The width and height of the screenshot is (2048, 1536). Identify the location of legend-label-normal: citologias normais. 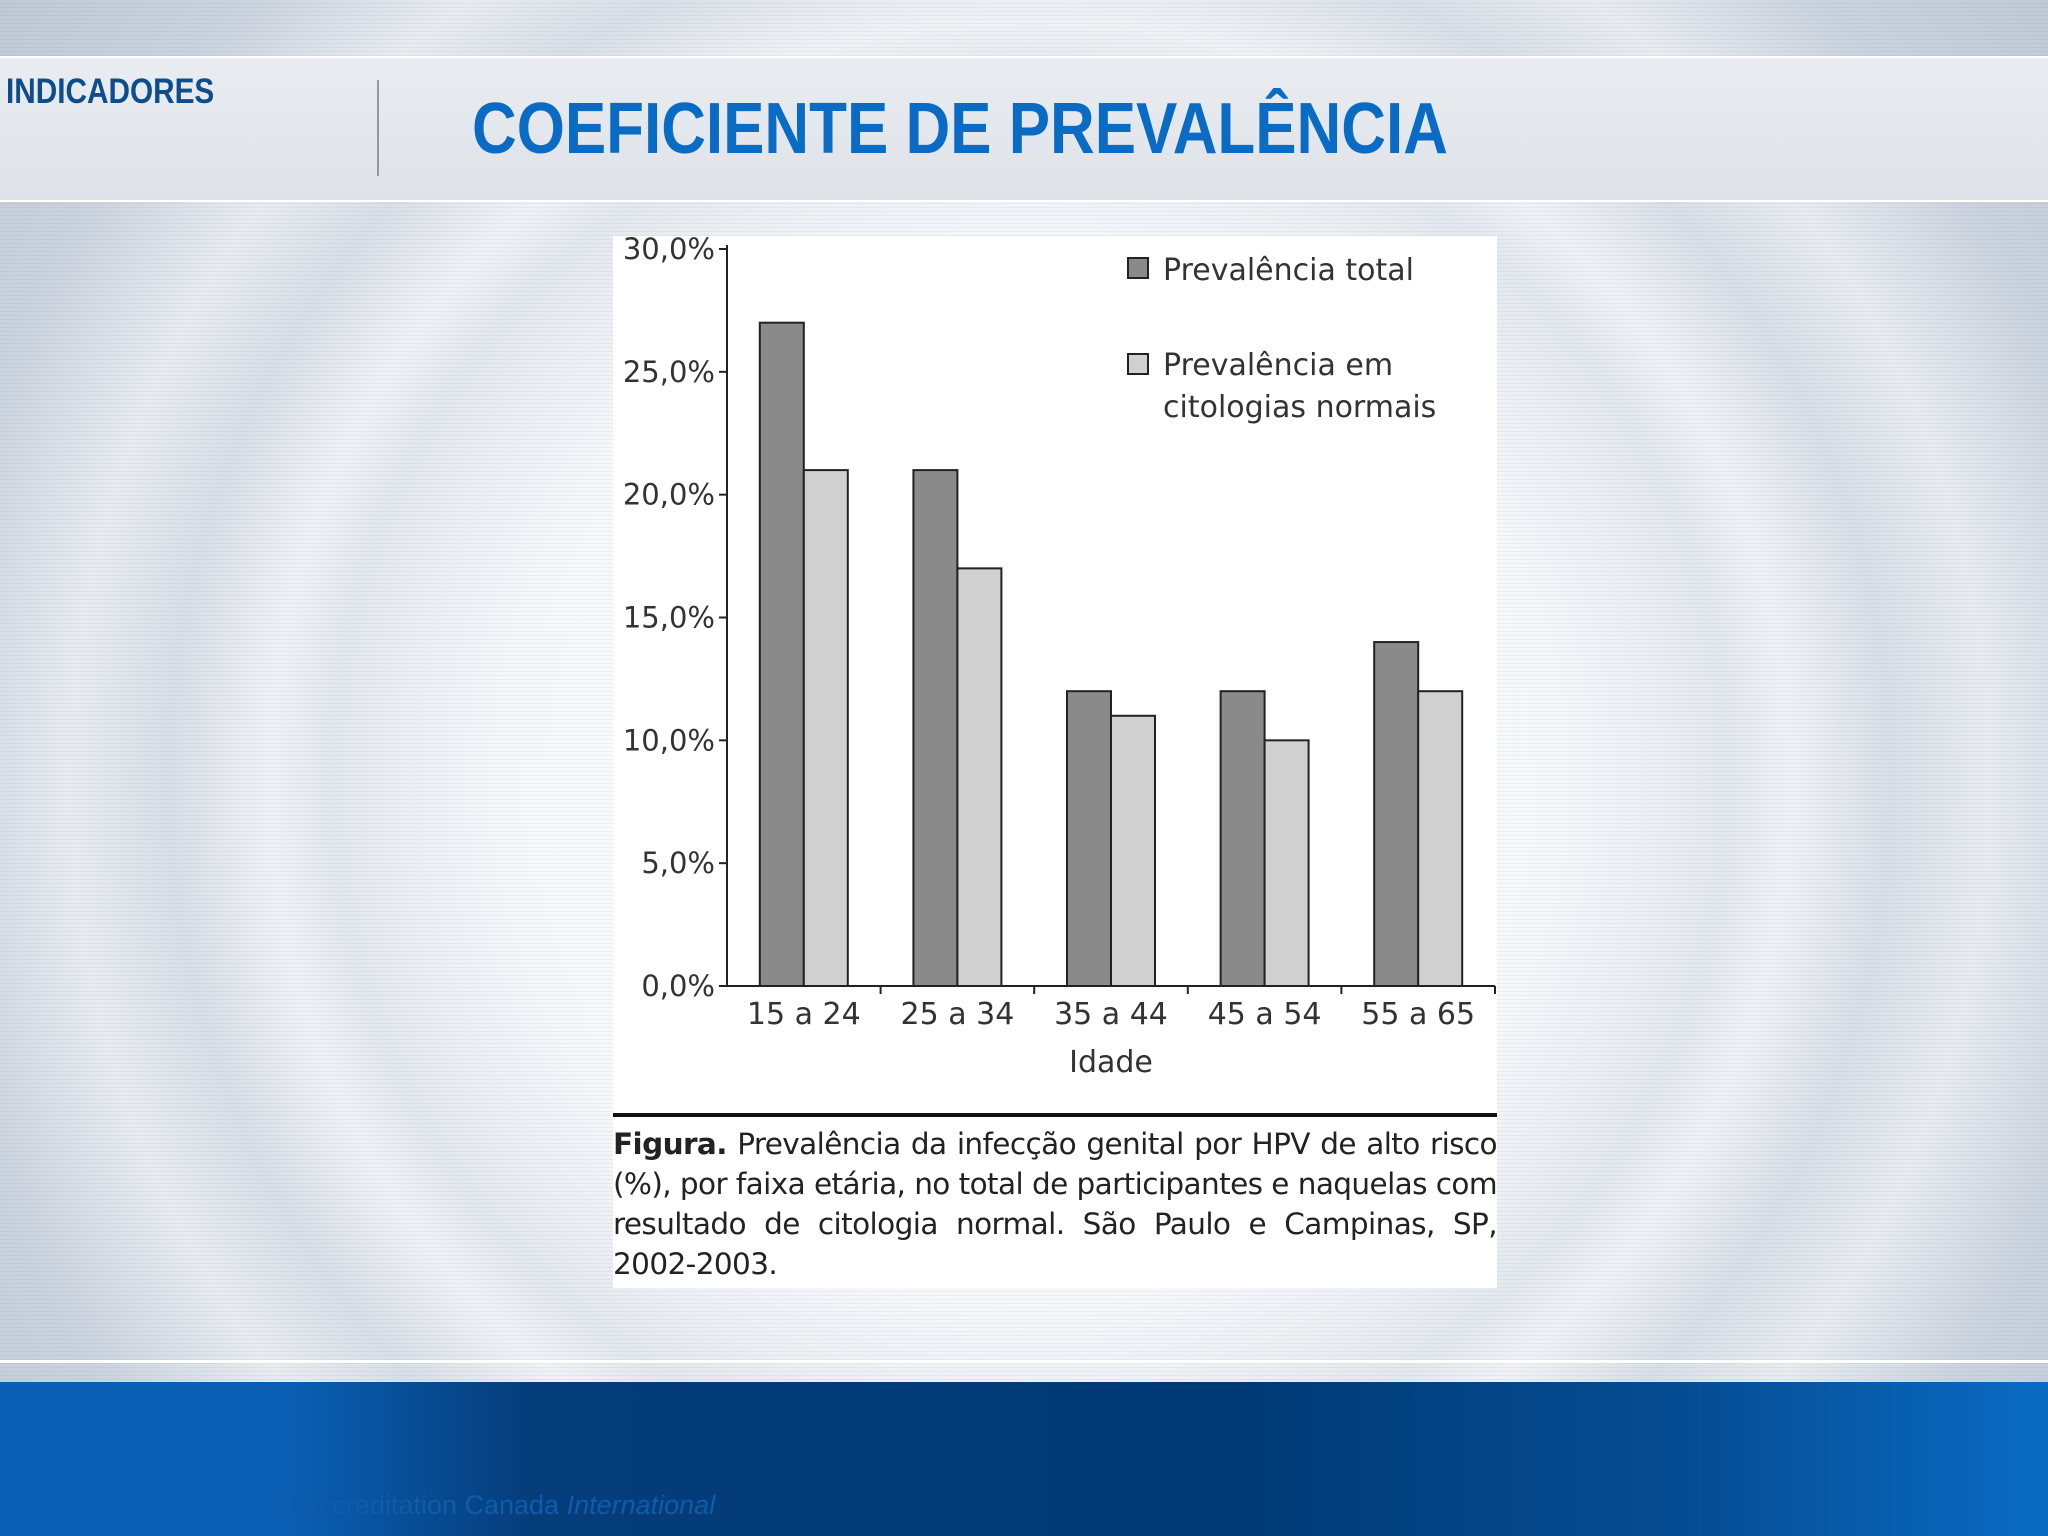
(1299, 407).